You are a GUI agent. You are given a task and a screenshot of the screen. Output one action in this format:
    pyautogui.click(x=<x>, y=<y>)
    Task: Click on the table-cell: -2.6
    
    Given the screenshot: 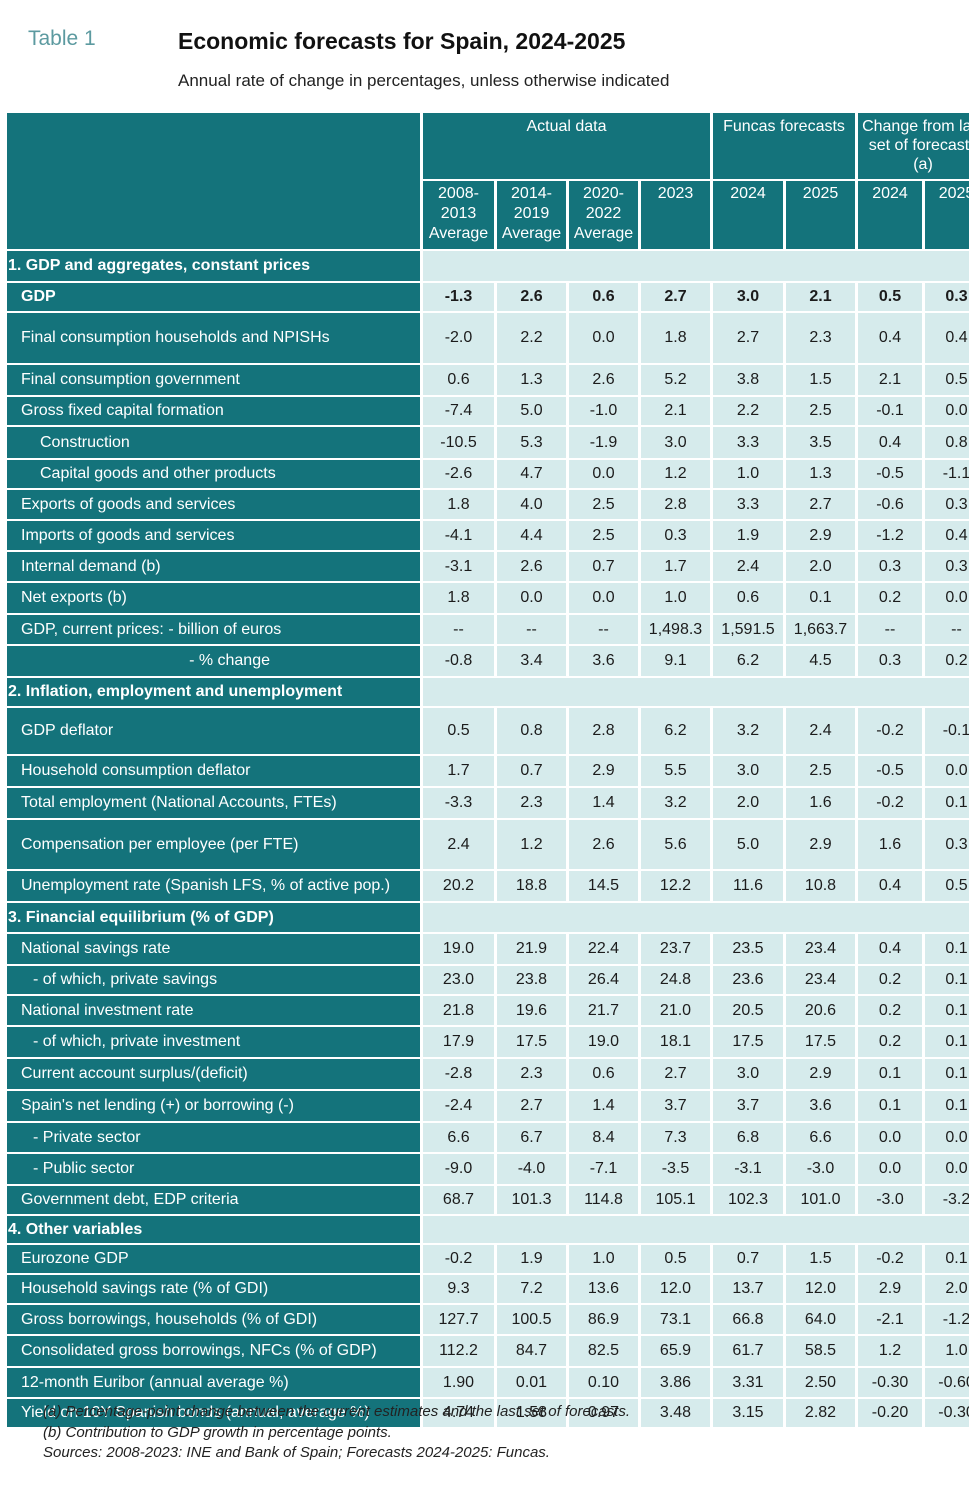 What is the action you would take?
    pyautogui.click(x=458, y=474)
    